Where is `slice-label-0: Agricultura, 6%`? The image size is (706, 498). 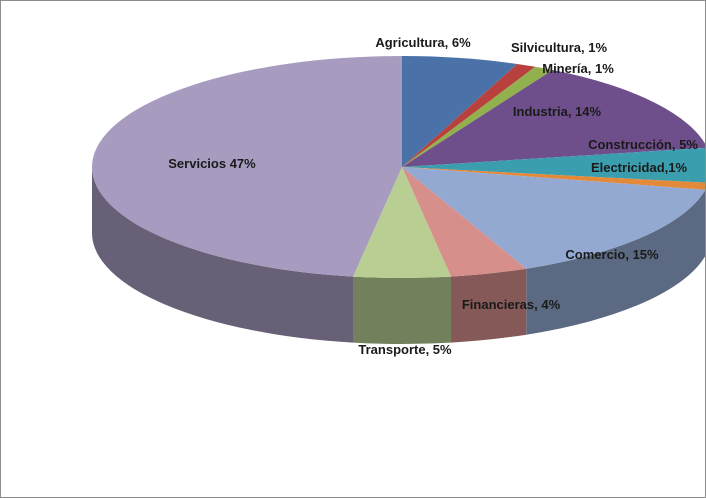
slice-label-0: Agricultura, 6% is located at coordinates (423, 42).